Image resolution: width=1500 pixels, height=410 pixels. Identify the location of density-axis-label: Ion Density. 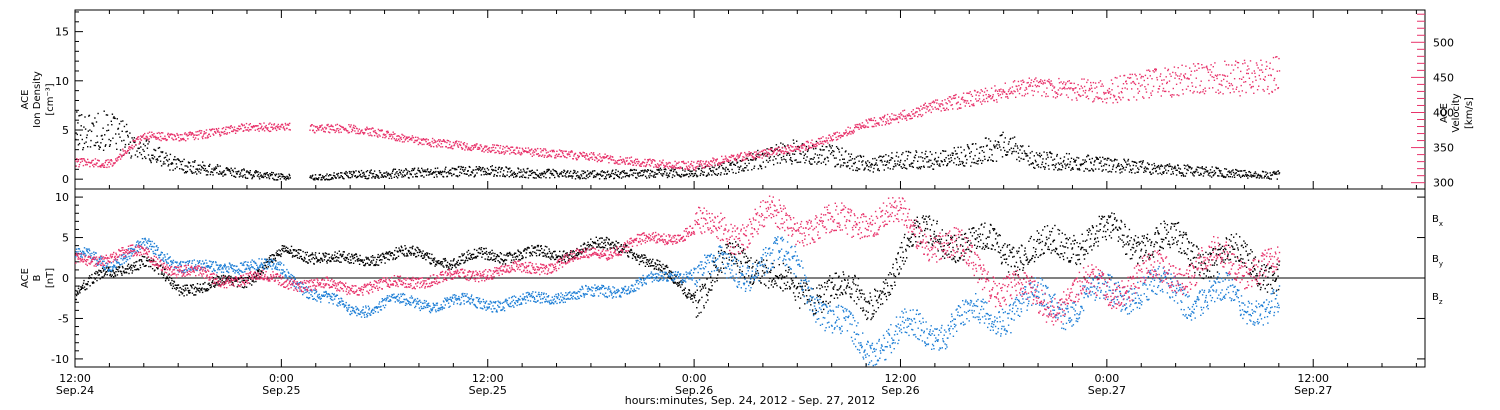
(37, 99).